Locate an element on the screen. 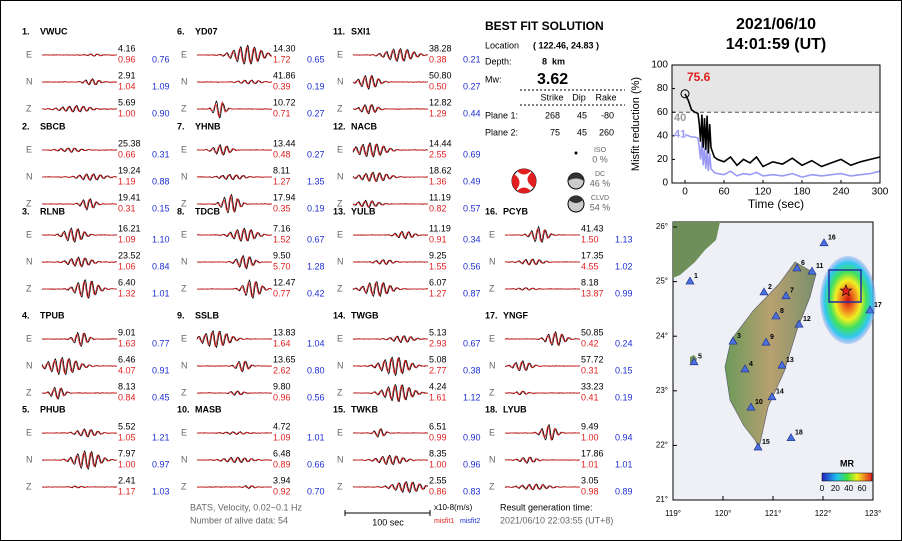  solution-title: BEST FIT SOLUTION is located at coordinates (544, 26).